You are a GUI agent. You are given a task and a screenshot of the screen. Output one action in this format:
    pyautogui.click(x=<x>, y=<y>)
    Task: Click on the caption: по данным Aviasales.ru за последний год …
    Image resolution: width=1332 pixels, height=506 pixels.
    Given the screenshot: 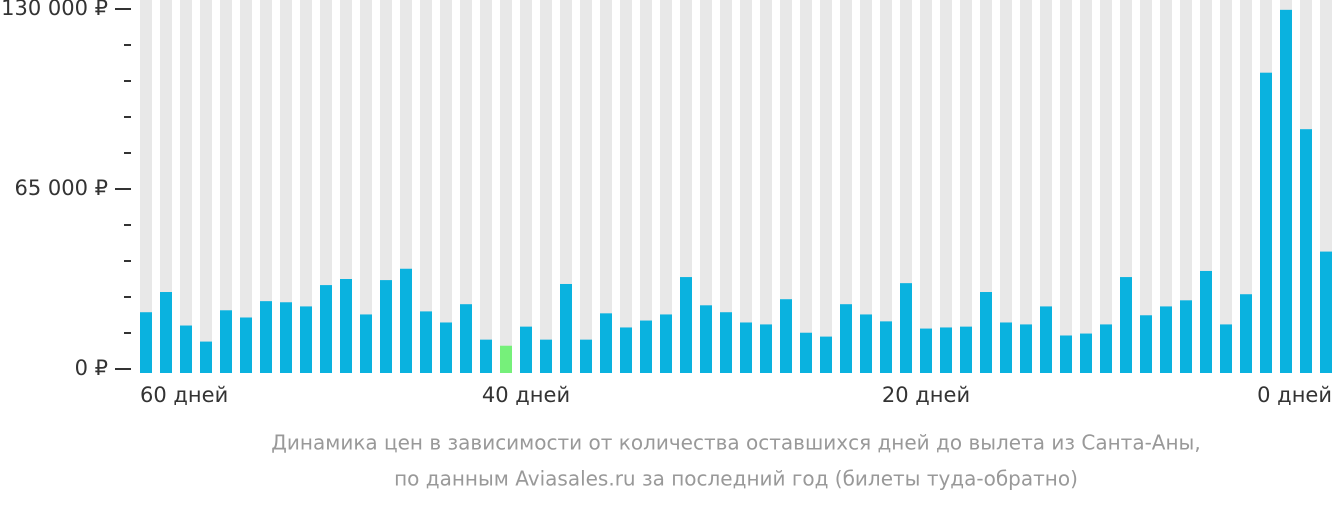 What is the action you would take?
    pyautogui.click(x=736, y=479)
    